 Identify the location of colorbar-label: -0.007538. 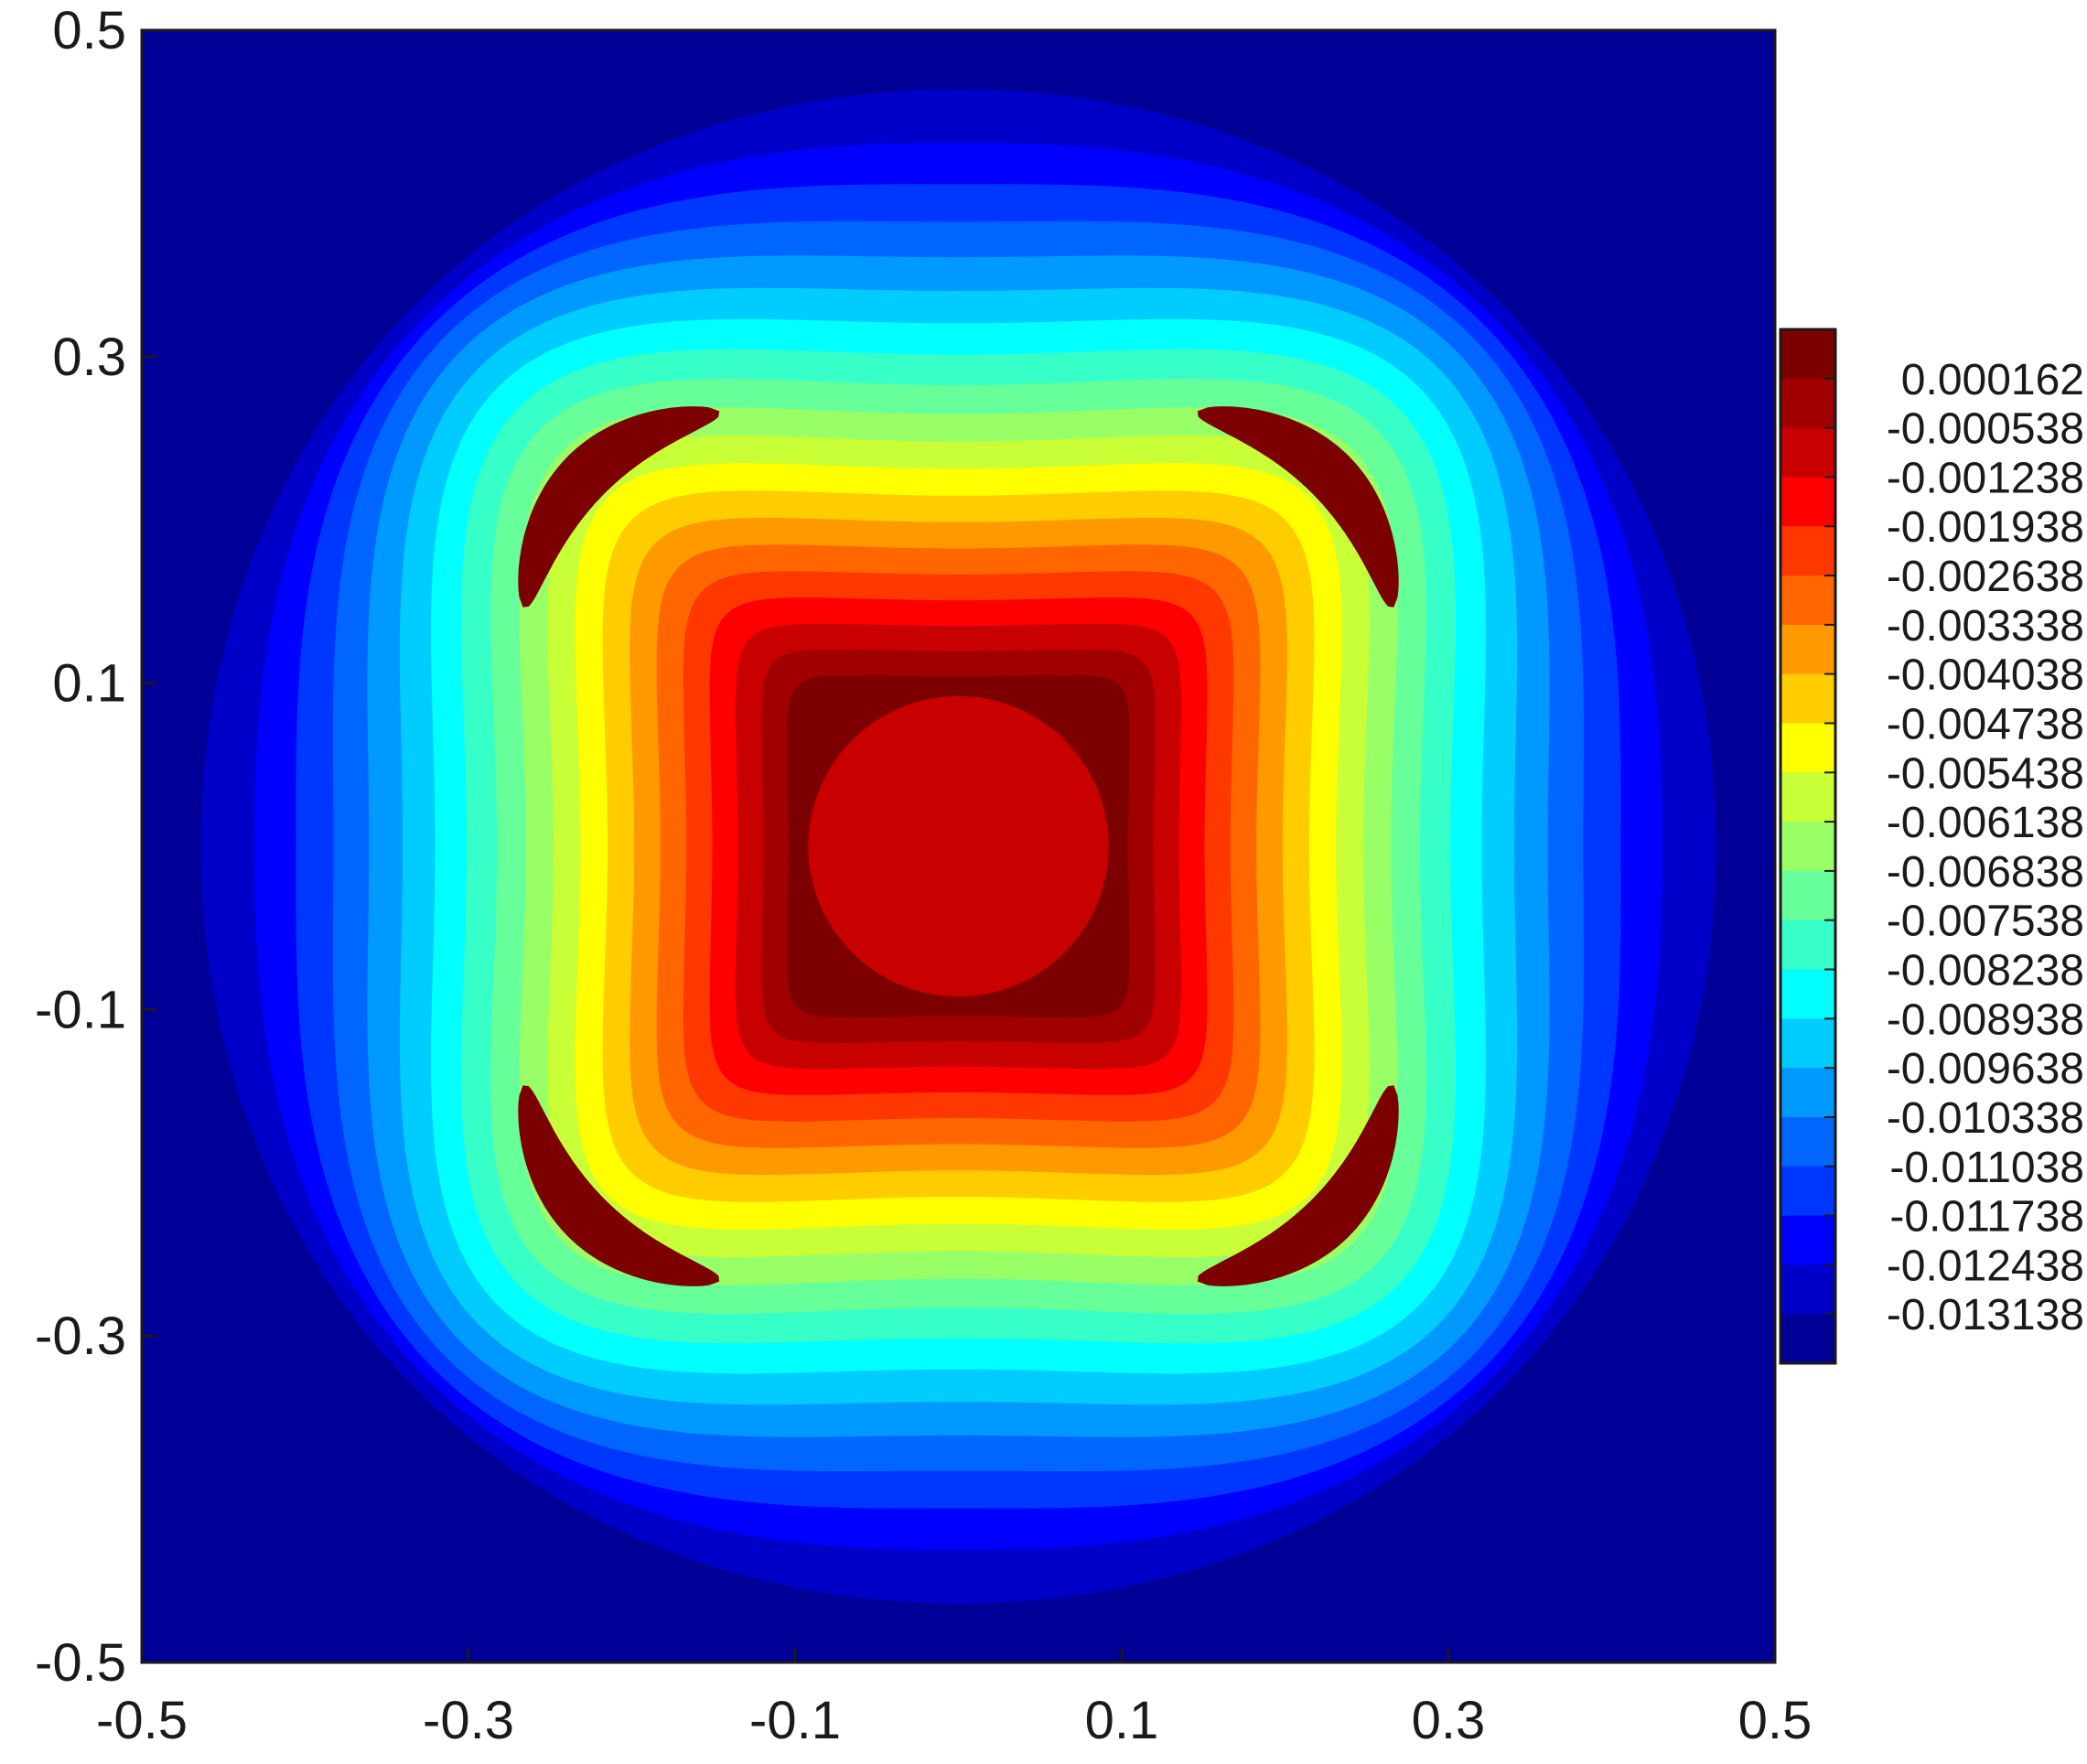
(1986, 922).